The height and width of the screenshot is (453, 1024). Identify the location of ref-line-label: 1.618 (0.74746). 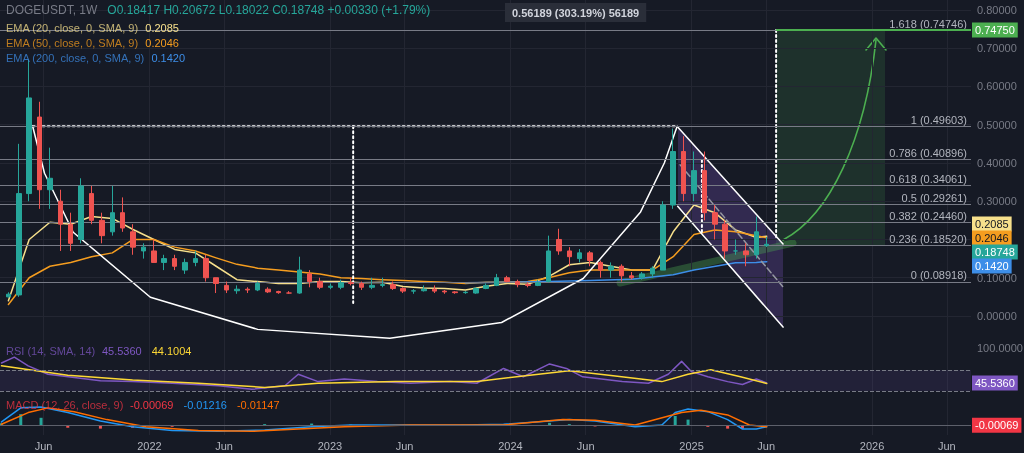
(928, 23).